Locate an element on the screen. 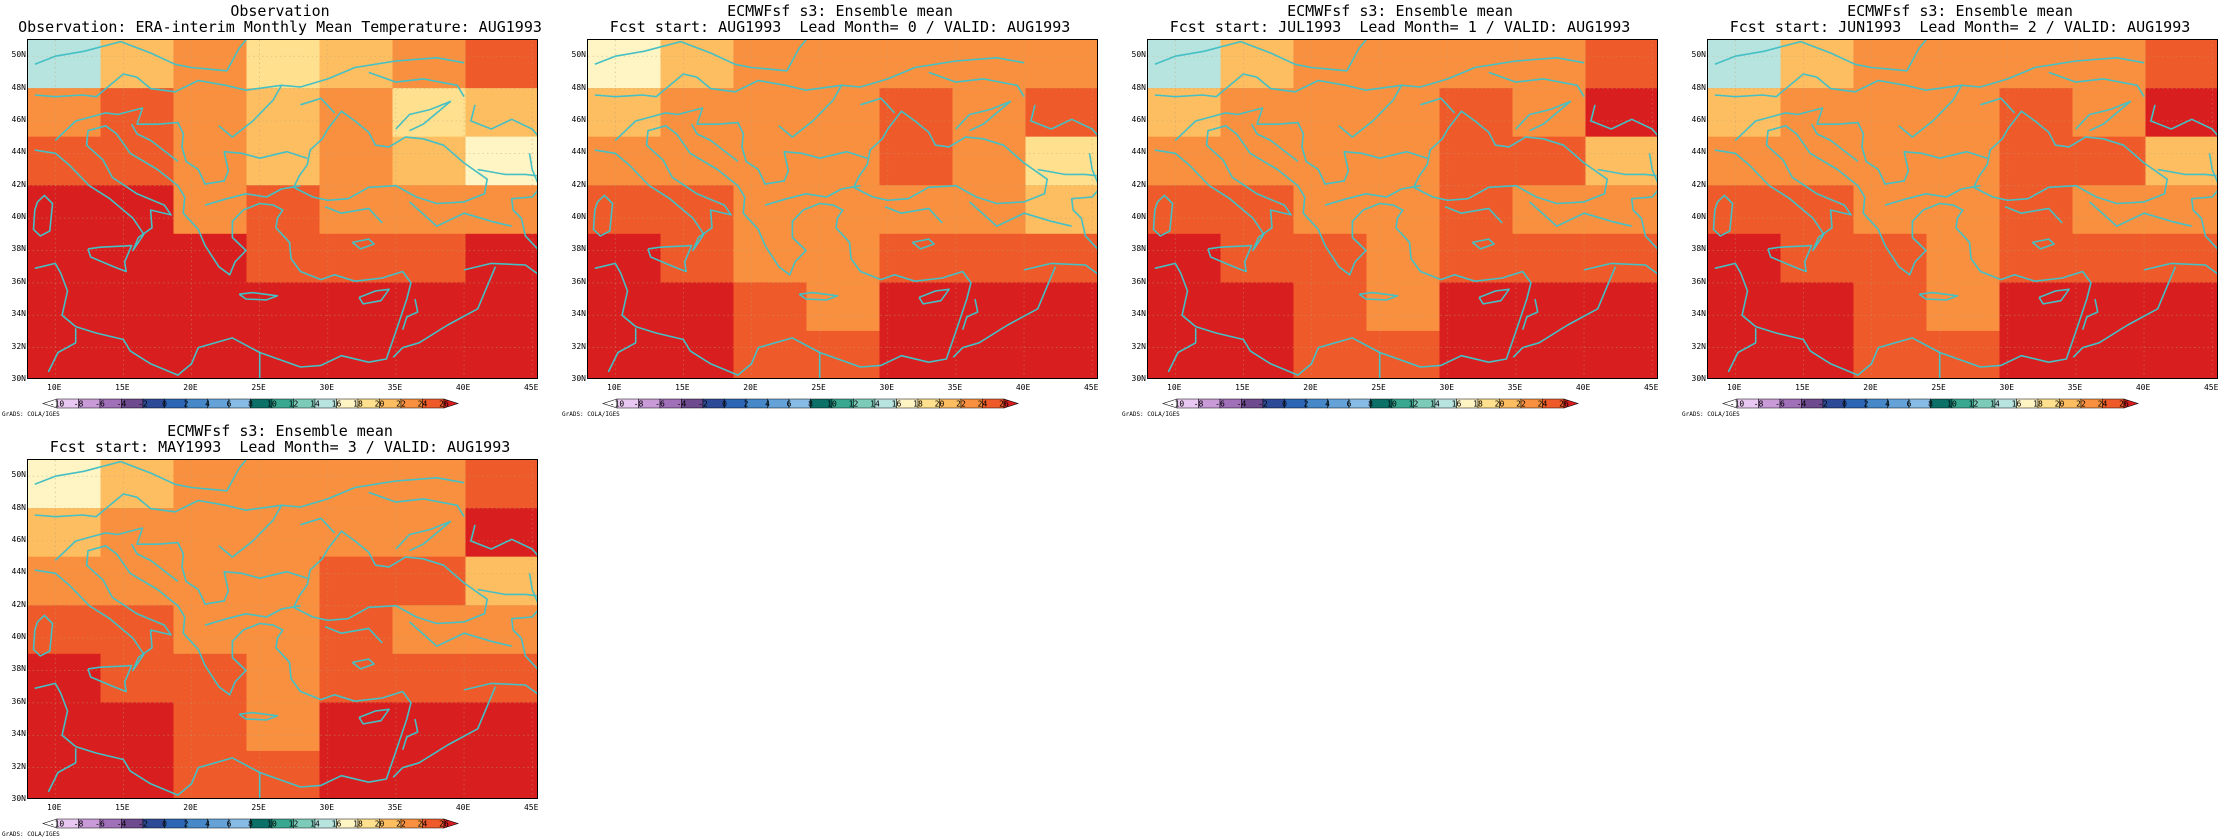 This screenshot has width=2240, height=840. grads-credit: GrADS: COLA/IGES is located at coordinates (1151, 414).